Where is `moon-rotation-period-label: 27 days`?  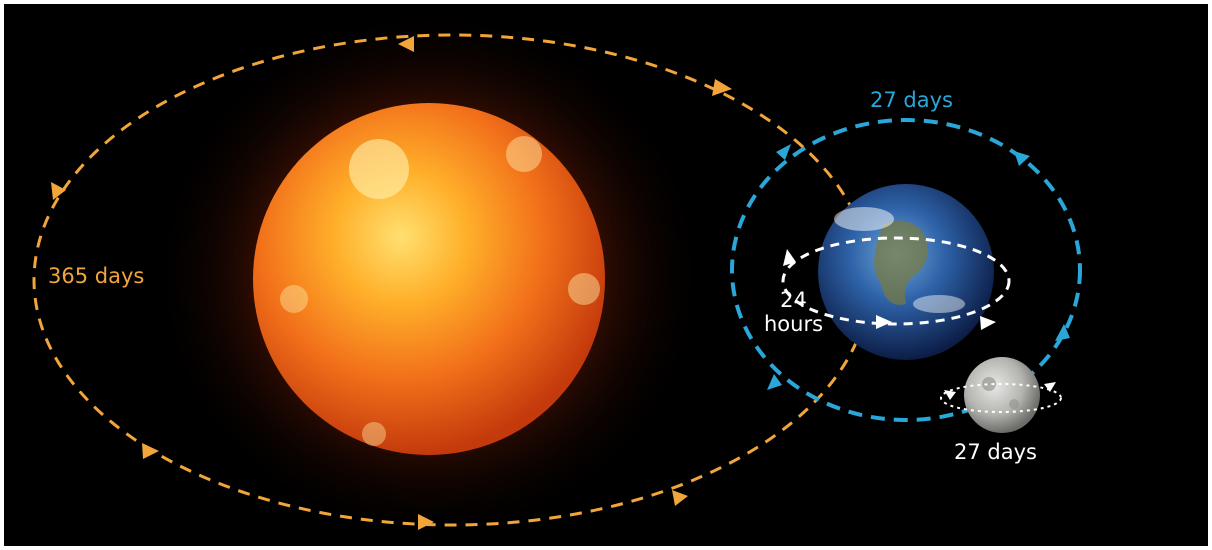 moon-rotation-period-label: 27 days is located at coordinates (995, 452).